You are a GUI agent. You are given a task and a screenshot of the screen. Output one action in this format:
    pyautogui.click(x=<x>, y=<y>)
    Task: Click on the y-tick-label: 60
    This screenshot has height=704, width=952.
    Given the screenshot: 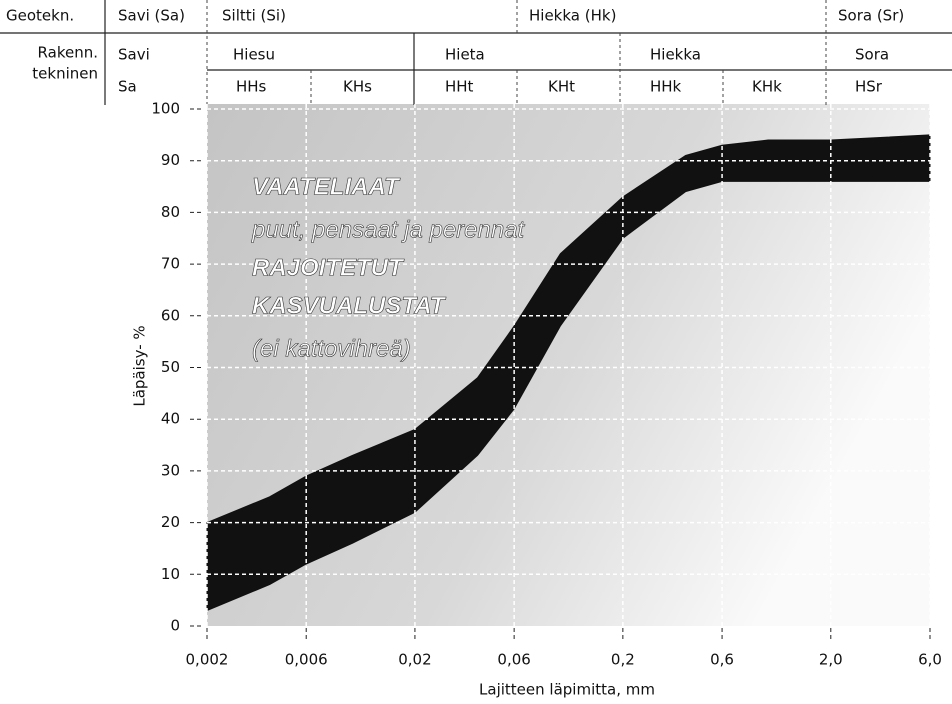 What is the action you would take?
    pyautogui.click(x=170, y=315)
    